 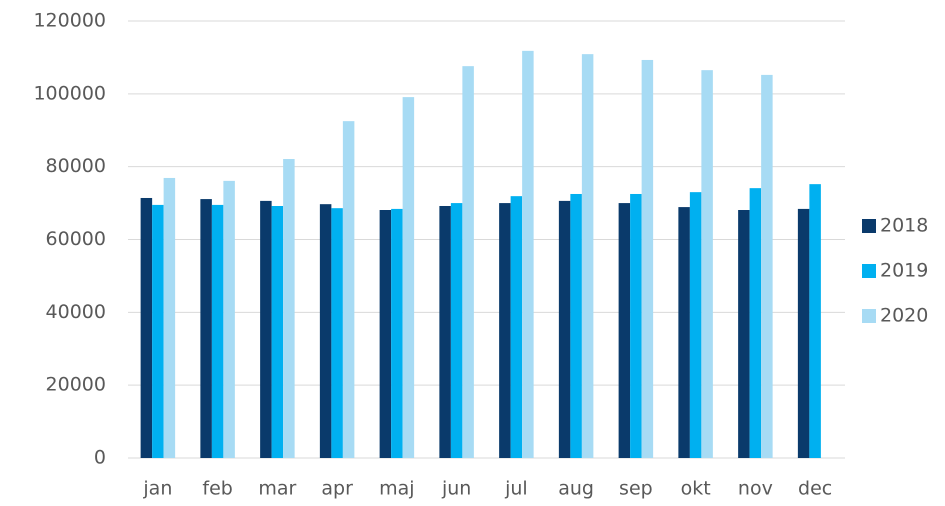 I want to click on x-tick-label: jun, so click(x=456, y=489).